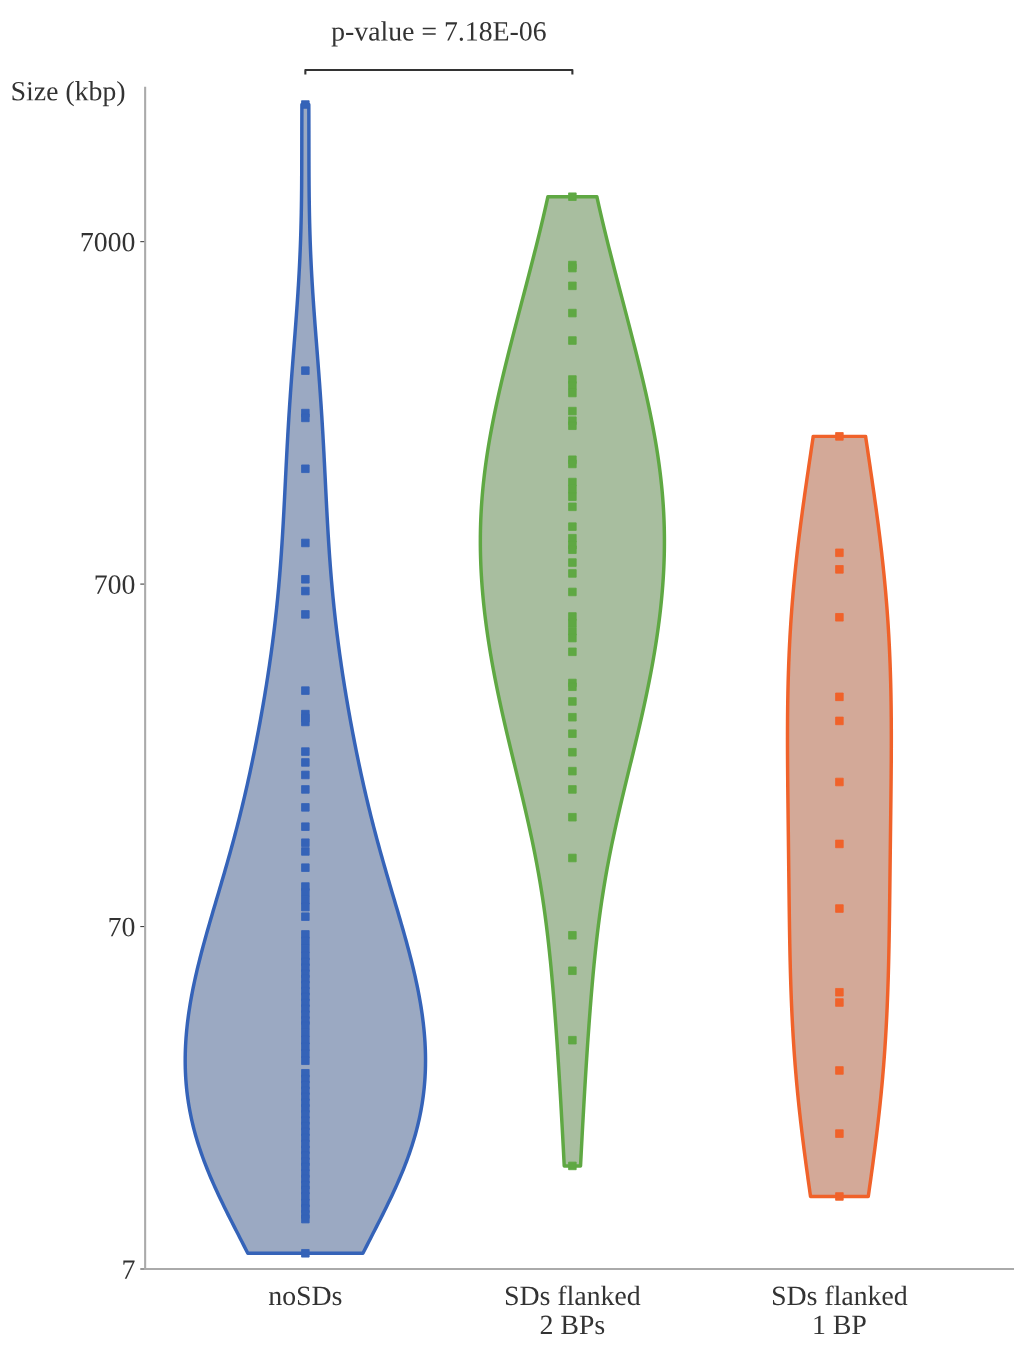 The width and height of the screenshot is (1015, 1350). What do you see at coordinates (108, 242) in the screenshot?
I see `y-tick-label: 7000` at bounding box center [108, 242].